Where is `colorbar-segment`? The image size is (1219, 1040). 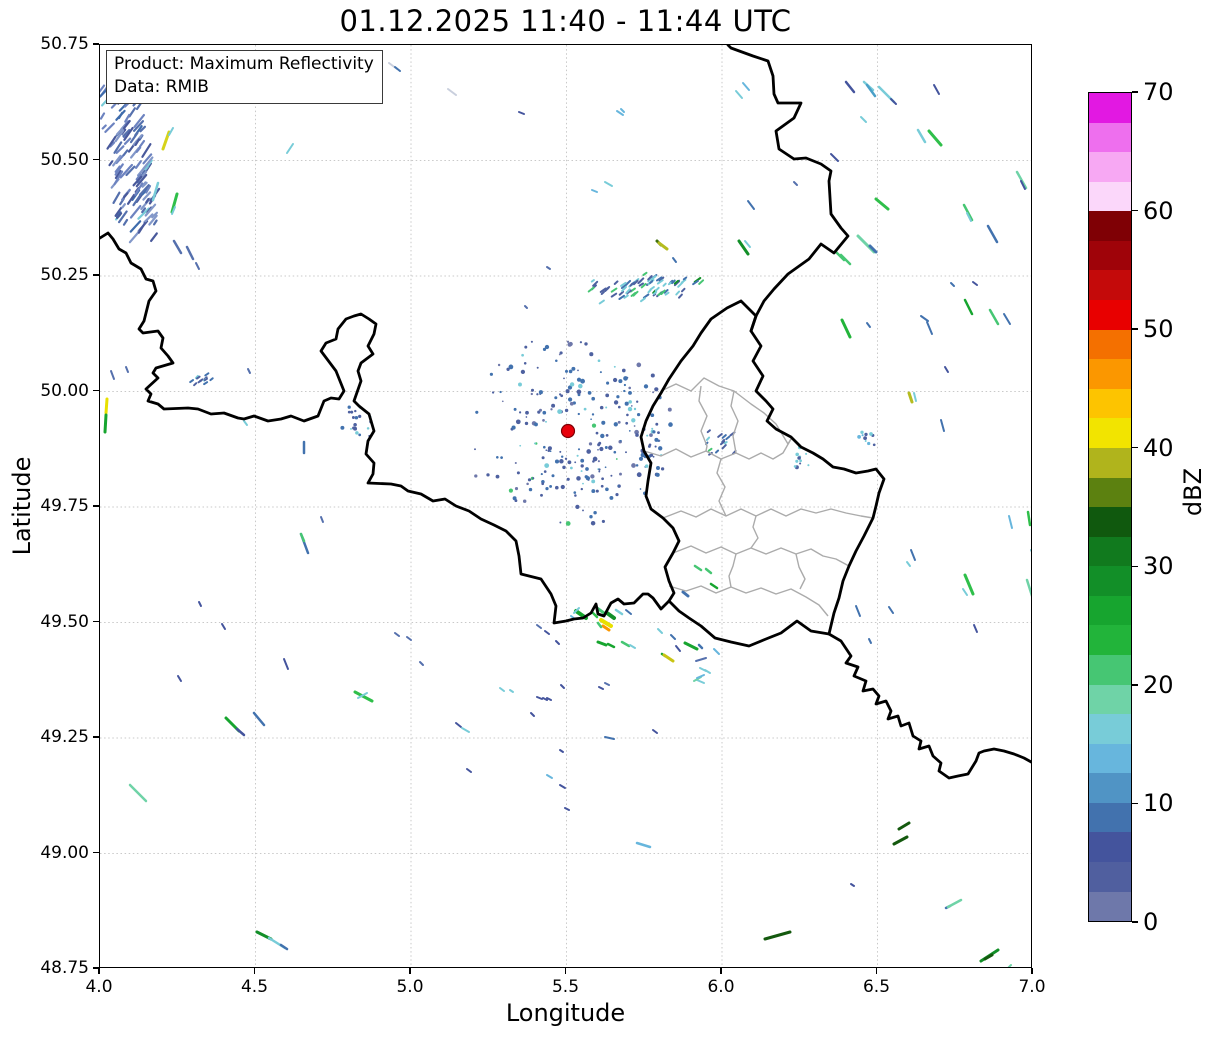
colorbar-segment is located at coordinates (1110, 551).